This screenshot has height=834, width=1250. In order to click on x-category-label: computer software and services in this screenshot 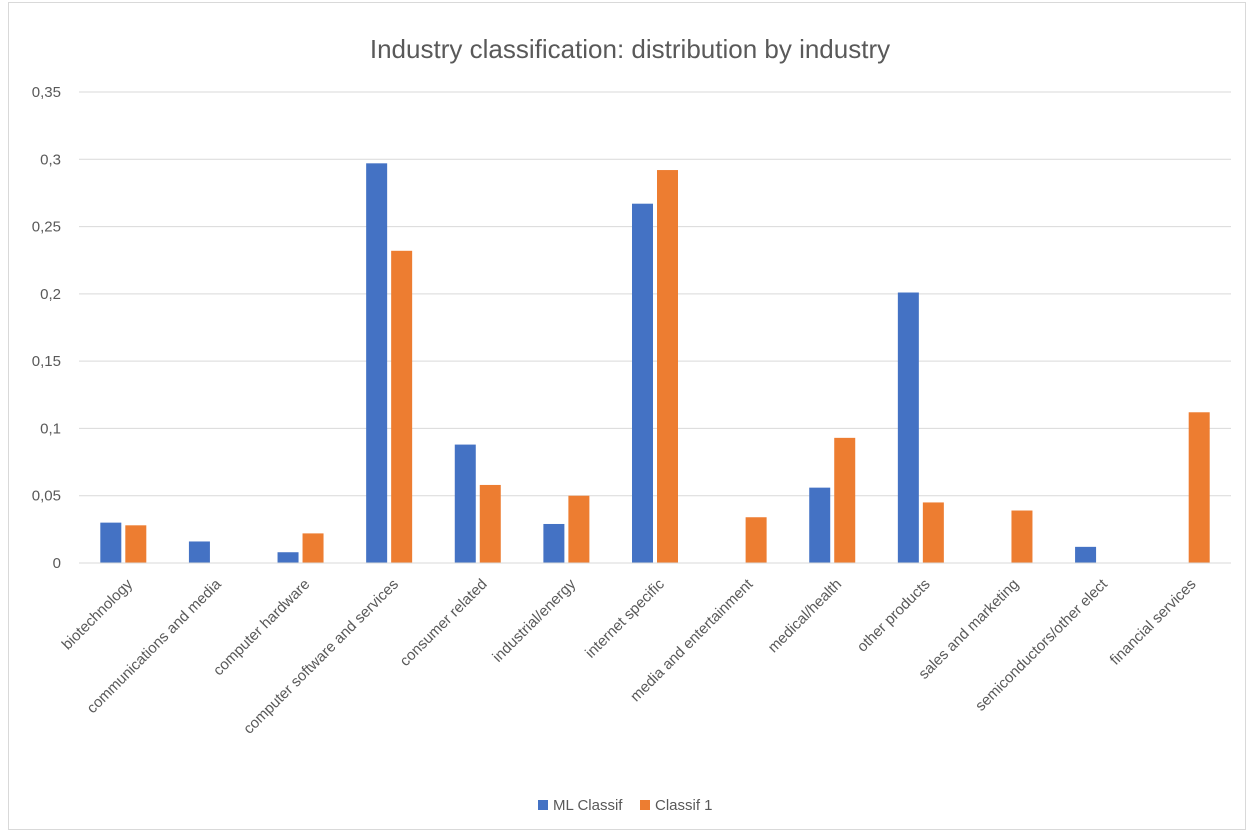, I will do `click(321, 657)`.